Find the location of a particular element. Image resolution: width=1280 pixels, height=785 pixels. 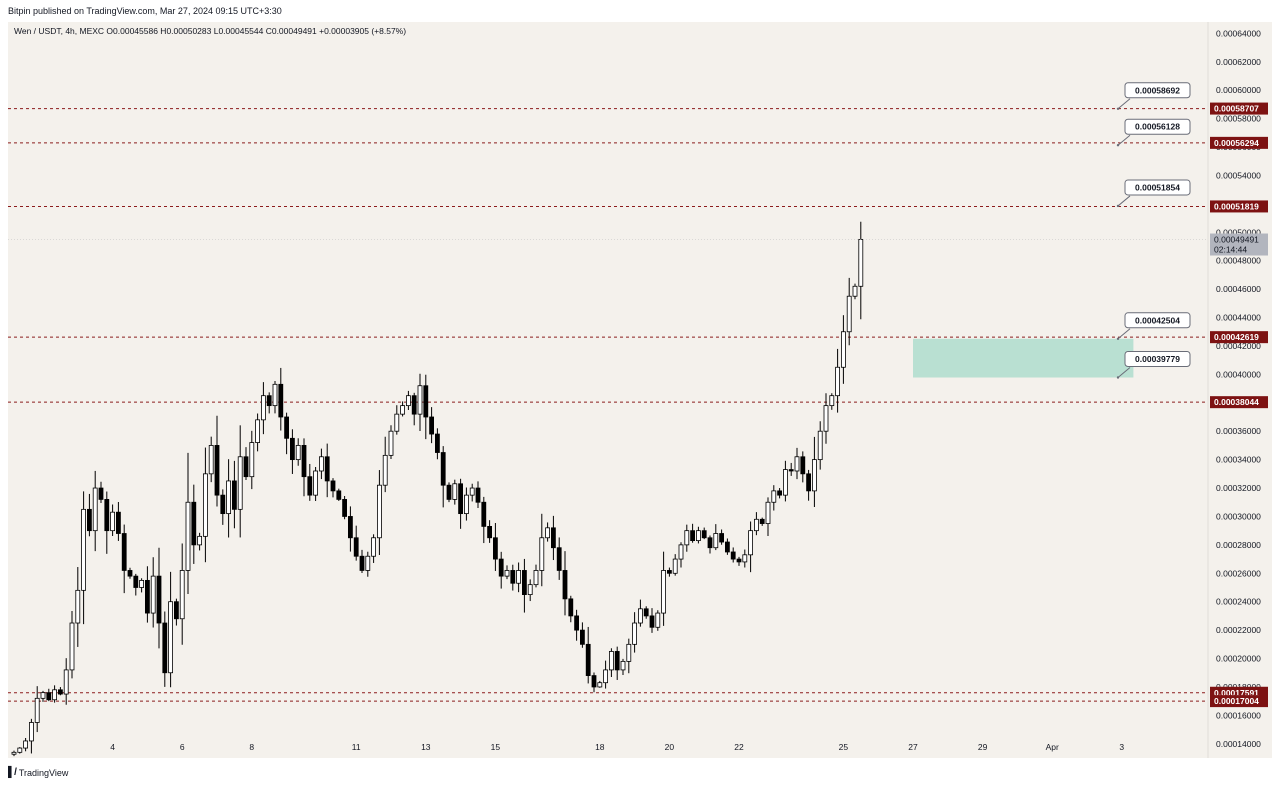

x-tick-label: Apr is located at coordinates (1052, 747).